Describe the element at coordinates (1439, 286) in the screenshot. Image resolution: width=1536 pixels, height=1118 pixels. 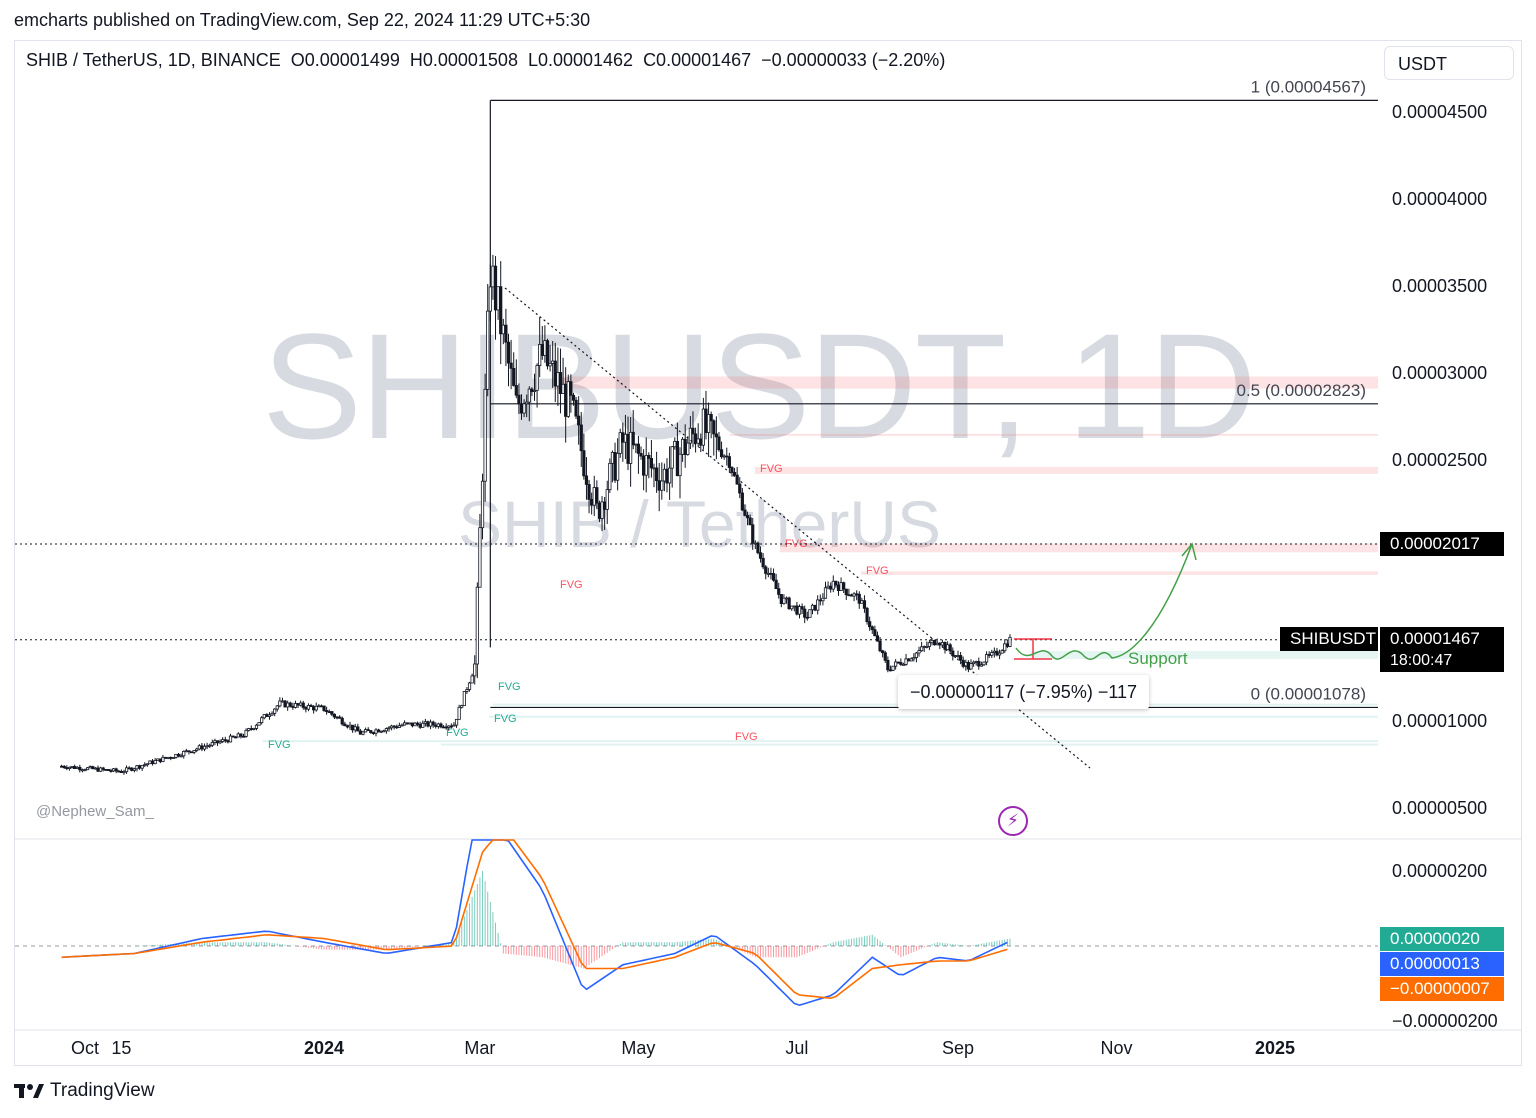
I see `y-axis-tick-label: 0.00003500` at that location.